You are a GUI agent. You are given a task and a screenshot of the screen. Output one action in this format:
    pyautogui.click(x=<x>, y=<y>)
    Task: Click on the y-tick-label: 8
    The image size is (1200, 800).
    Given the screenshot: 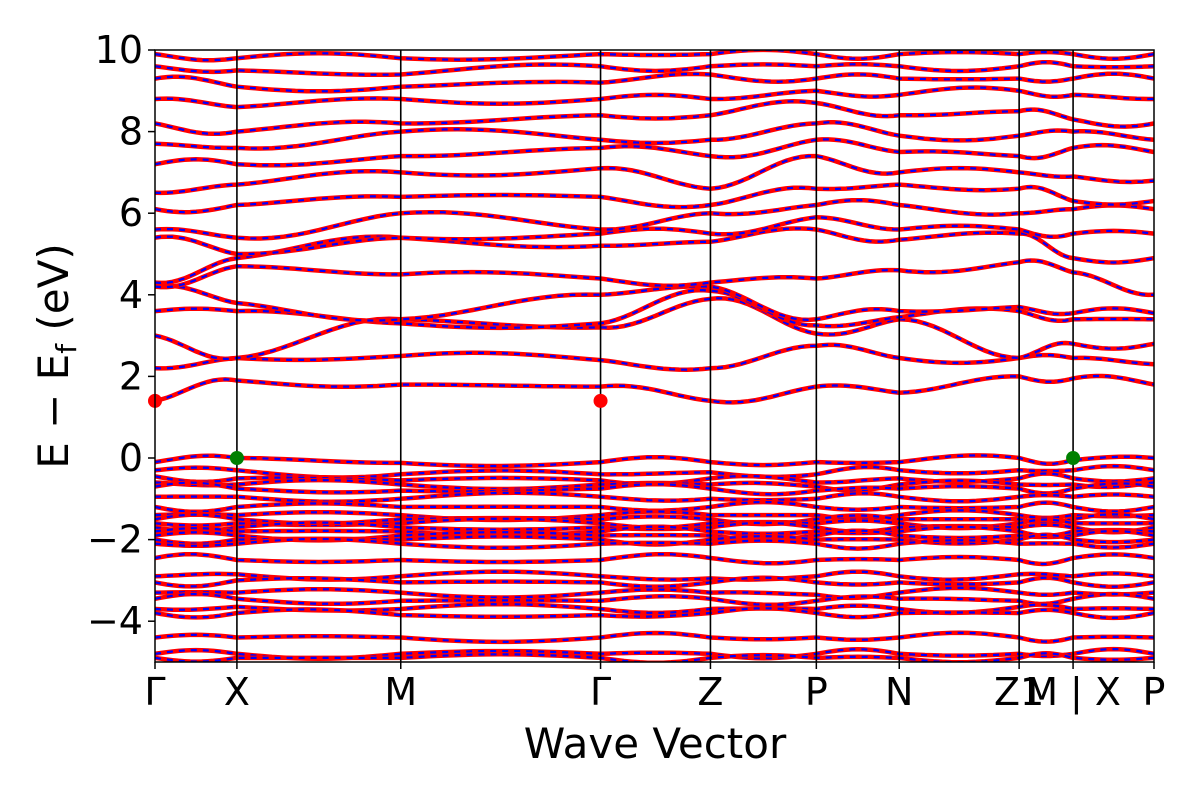 What is the action you would take?
    pyautogui.click(x=131, y=132)
    